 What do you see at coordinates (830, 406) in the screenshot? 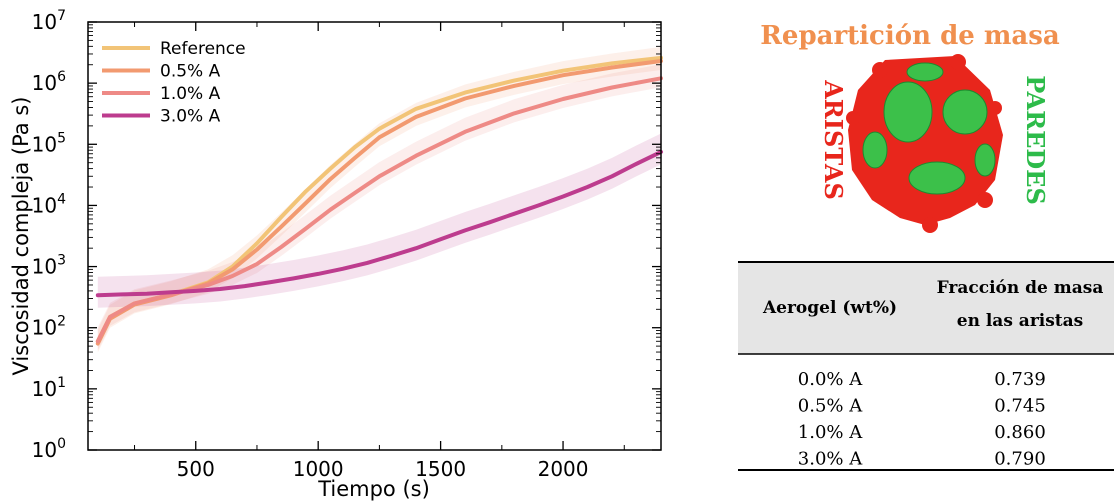
I see `table-cell-aerogel: 0.5% A` at bounding box center [830, 406].